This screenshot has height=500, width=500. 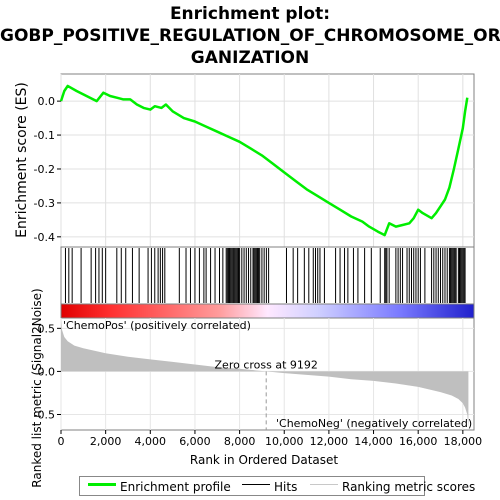 I want to click on es-y-tick-label: -0.4, so click(x=44, y=237).